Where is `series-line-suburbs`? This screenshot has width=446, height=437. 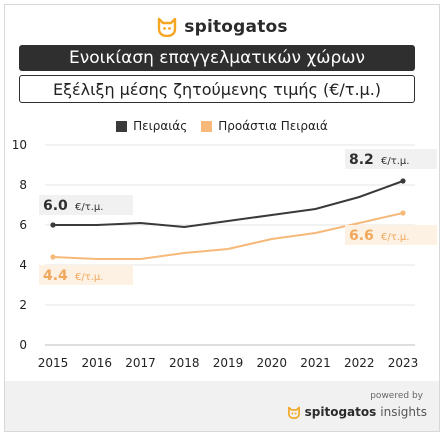
series-line-suburbs is located at coordinates (228, 236).